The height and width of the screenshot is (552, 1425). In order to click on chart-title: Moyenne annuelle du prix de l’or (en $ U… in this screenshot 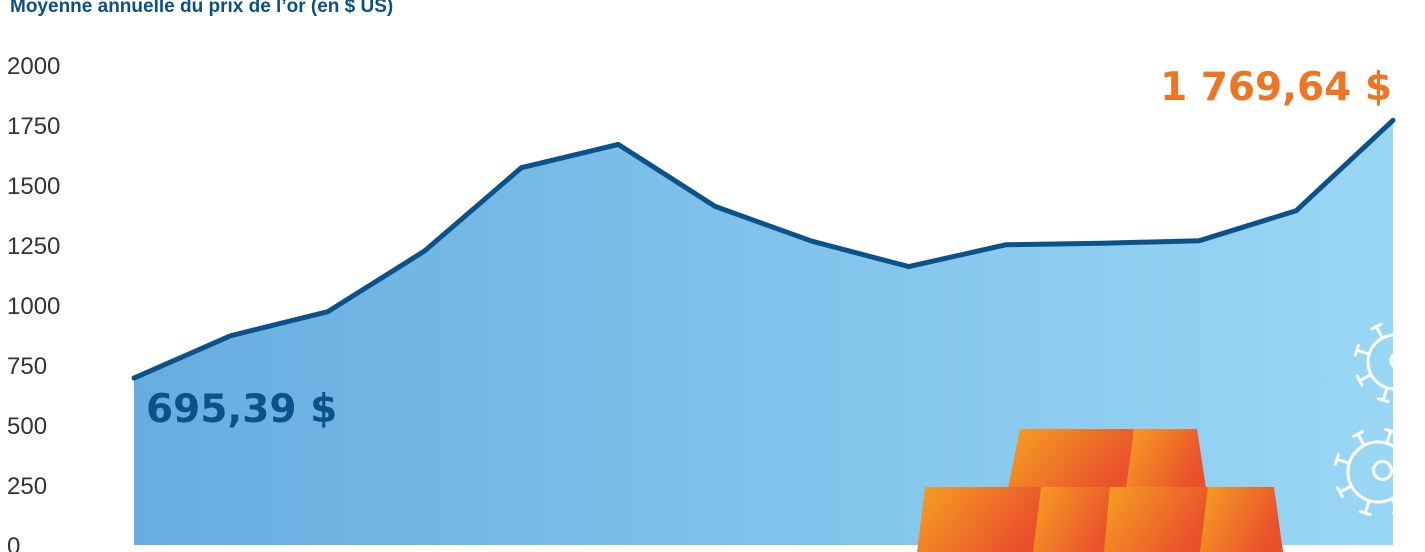, I will do `click(202, 8)`.